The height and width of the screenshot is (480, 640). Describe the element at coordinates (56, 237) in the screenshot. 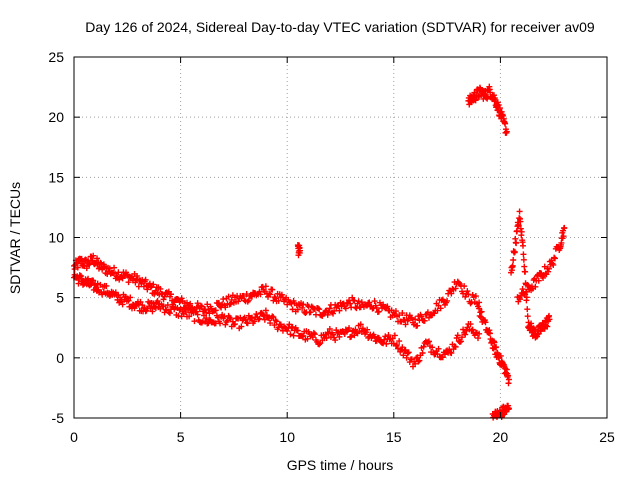

I see `y-tick-labels: -5 0 5 10 15 20 25` at that location.